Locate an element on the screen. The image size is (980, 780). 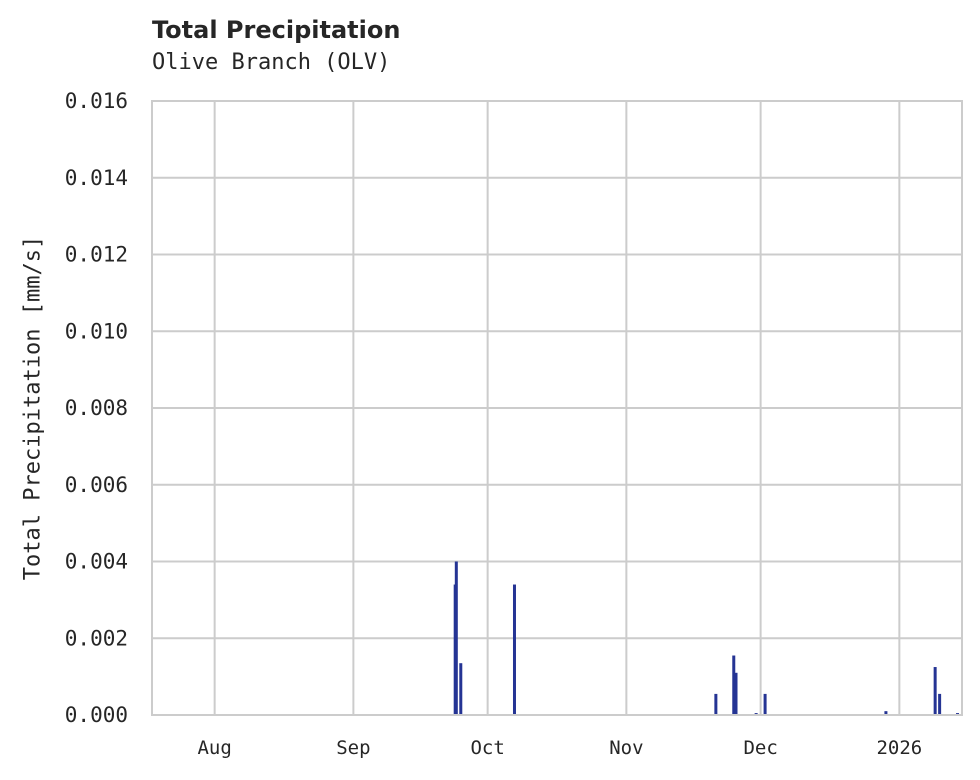
x-tick-label: Aug is located at coordinates (214, 748).